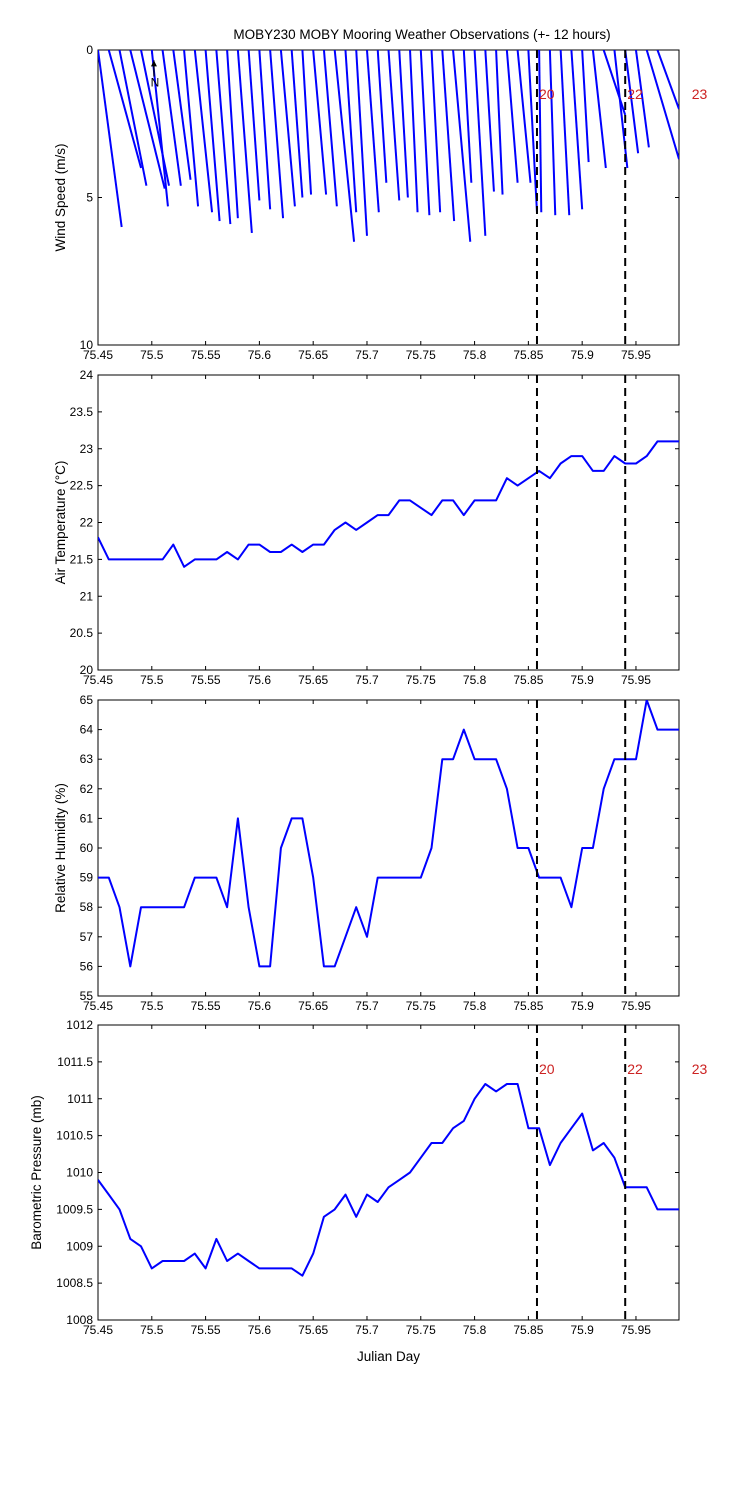 Image resolution: width=750 pixels, height=1500 pixels. I want to click on y-tick-label: 1010, so click(79, 1173).